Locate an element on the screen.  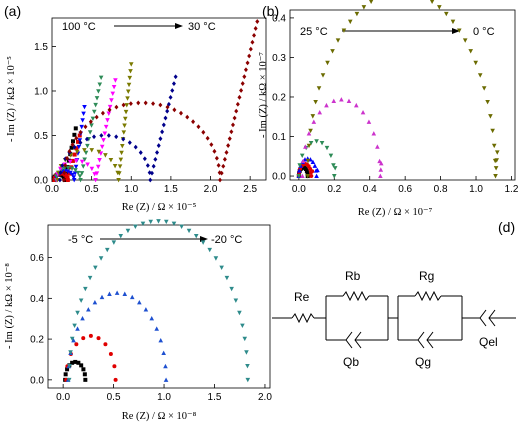
x-tick-label: 1.2 is located at coordinates (512, 189).